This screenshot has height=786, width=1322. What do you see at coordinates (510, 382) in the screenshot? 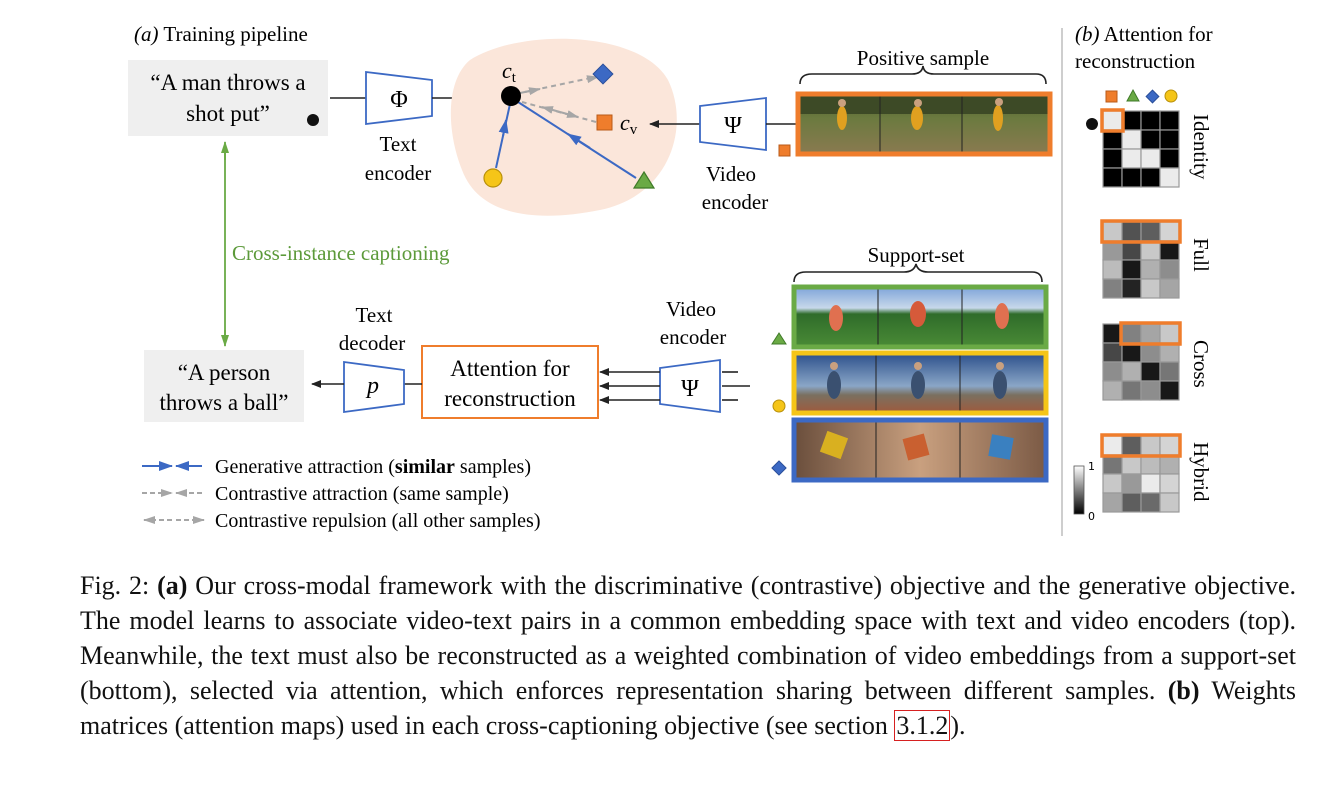
I see `attention-box` at bounding box center [510, 382].